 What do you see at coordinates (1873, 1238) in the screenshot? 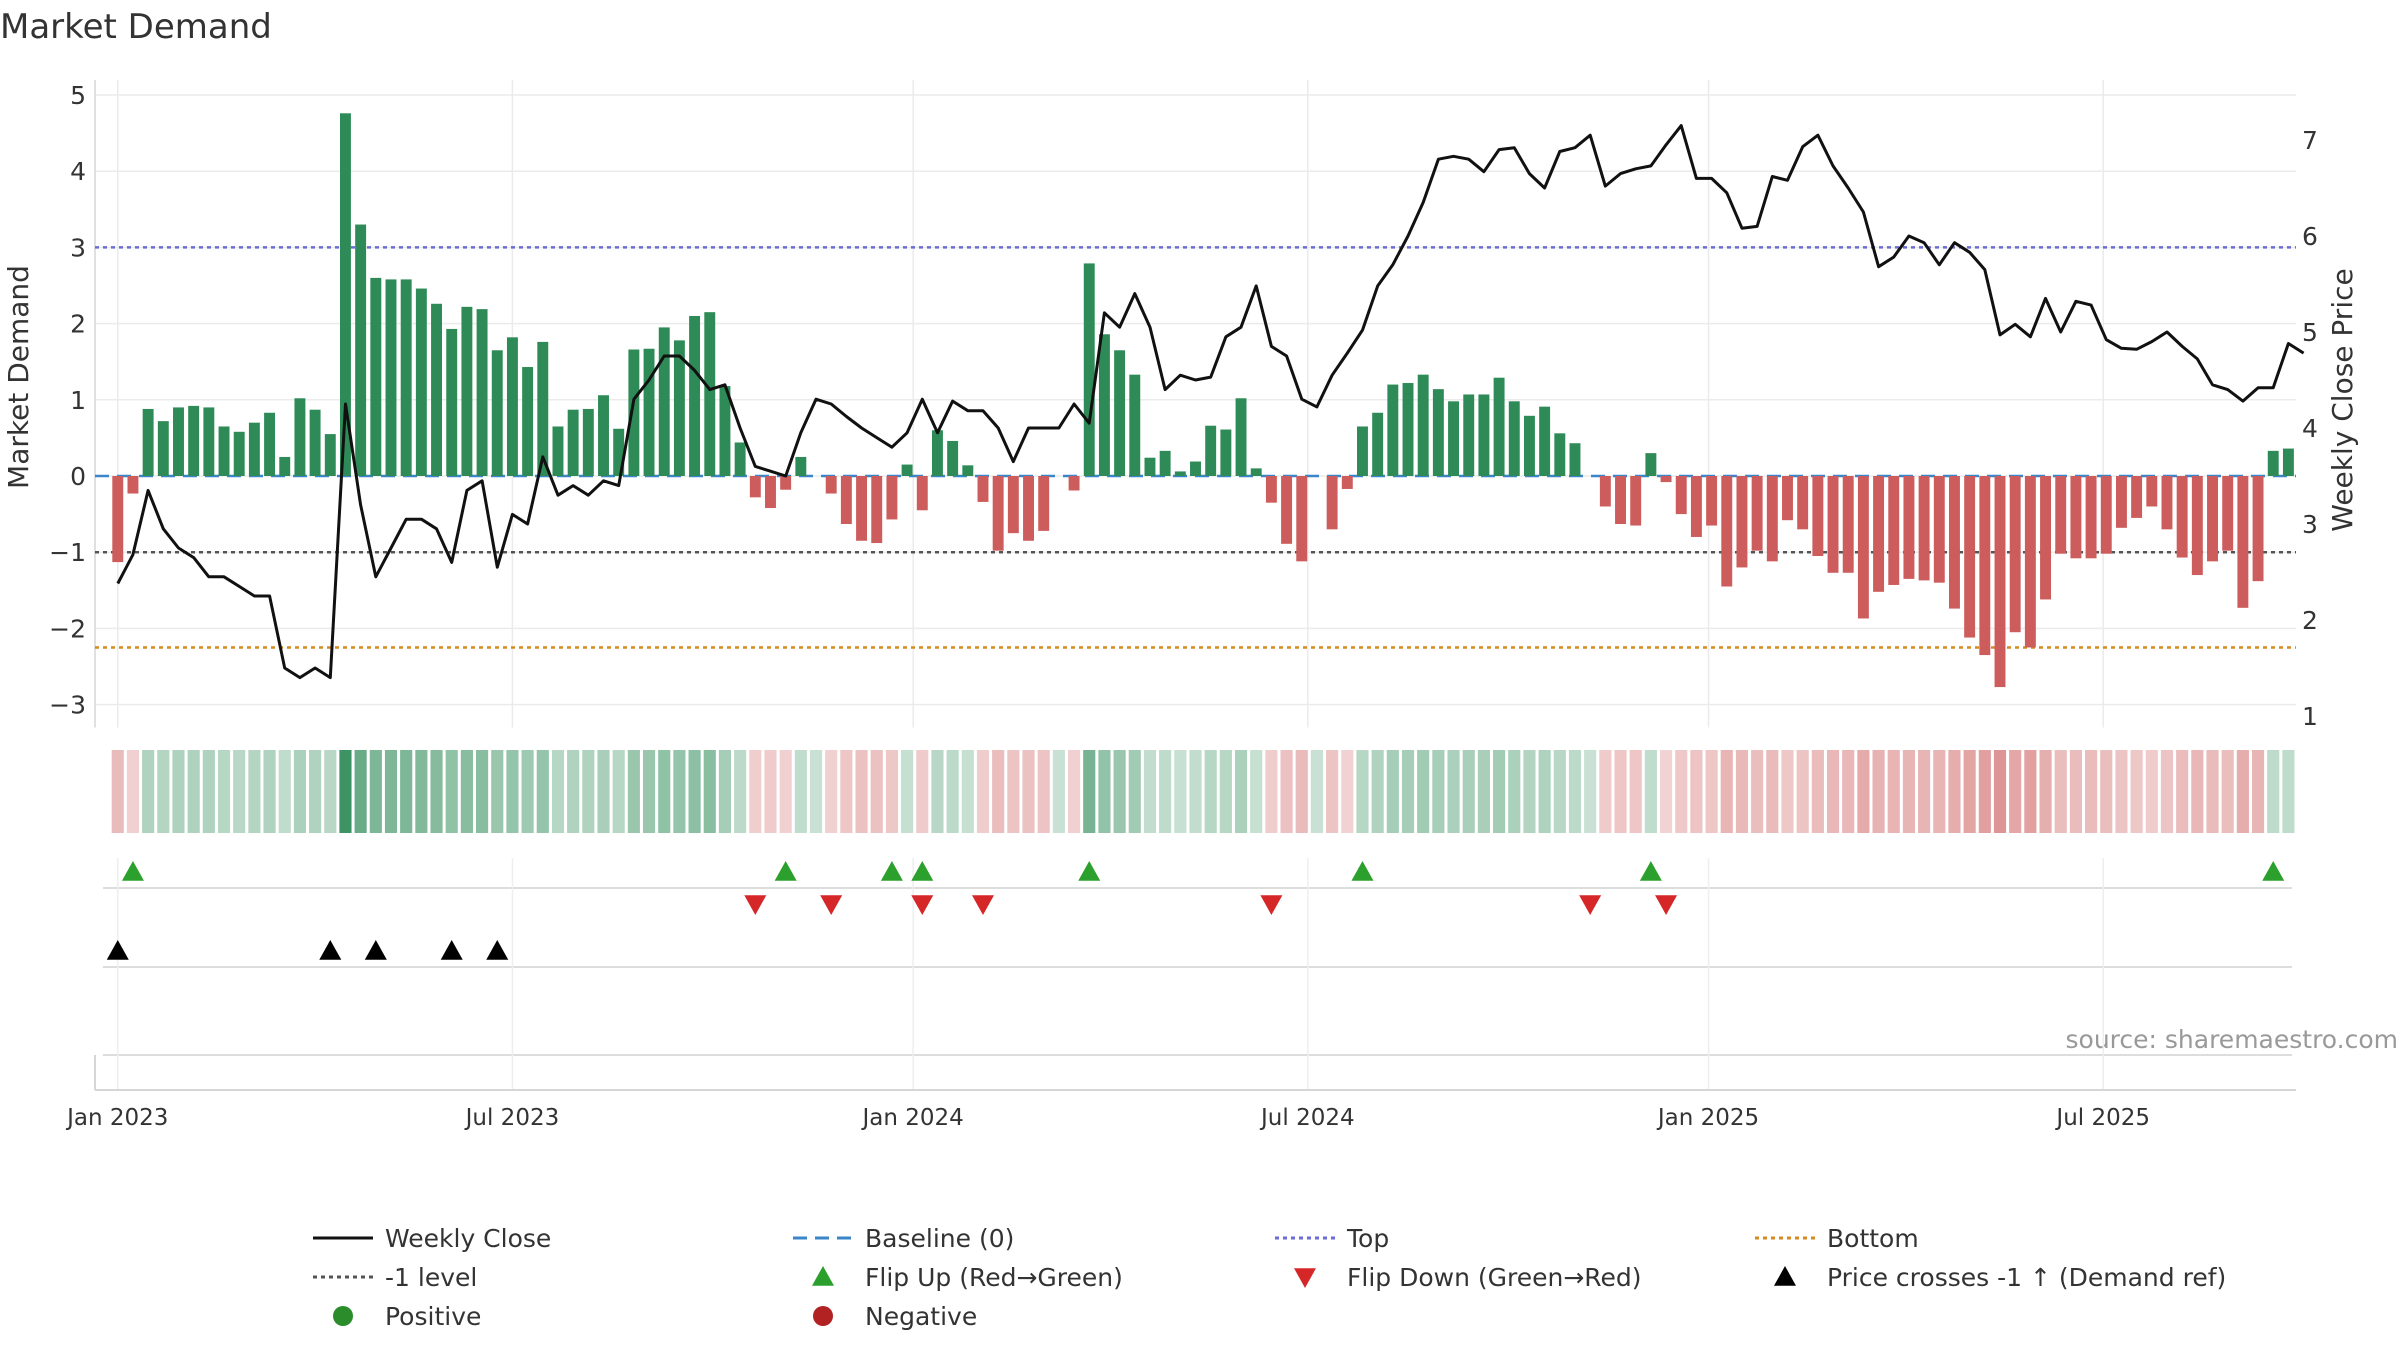
I see `legend-label: Bottom` at bounding box center [1873, 1238].